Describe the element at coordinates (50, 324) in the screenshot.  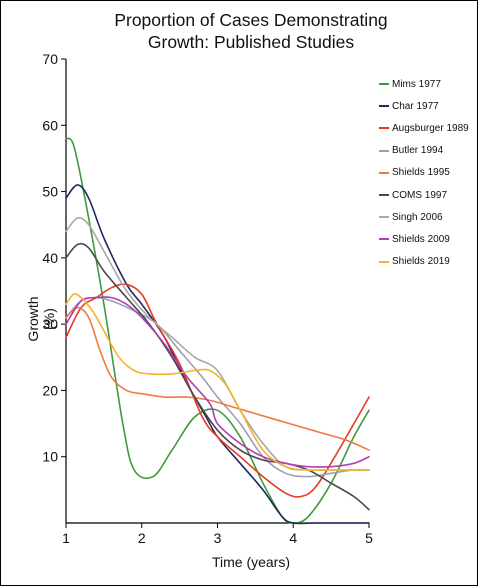
I see `y-tick-label: 30` at that location.